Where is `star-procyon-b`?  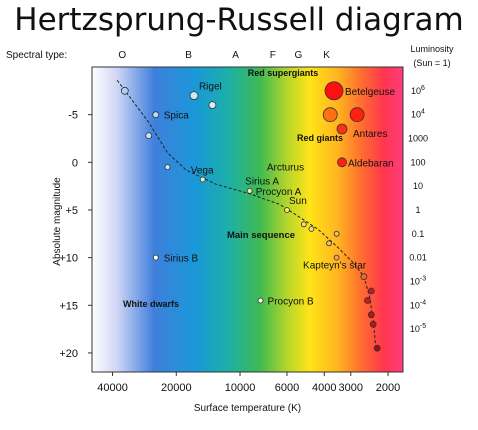 star-procyon-b is located at coordinates (260, 300).